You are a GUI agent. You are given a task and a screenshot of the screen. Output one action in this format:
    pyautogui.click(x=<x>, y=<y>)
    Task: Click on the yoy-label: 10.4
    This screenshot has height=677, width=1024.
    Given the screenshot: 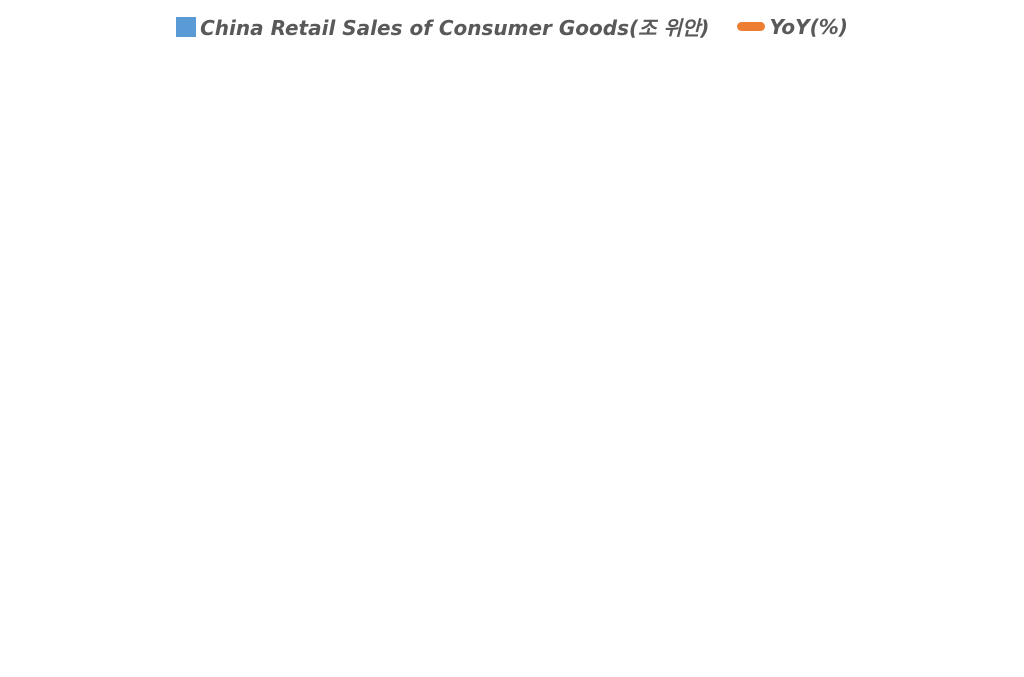 What is the action you would take?
    pyautogui.click(x=664, y=358)
    